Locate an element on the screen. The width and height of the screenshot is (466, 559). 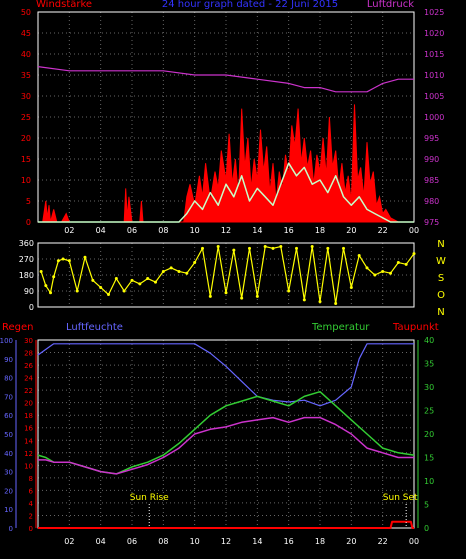
temp-x-tick-label: 12 is located at coordinates (226, 541).